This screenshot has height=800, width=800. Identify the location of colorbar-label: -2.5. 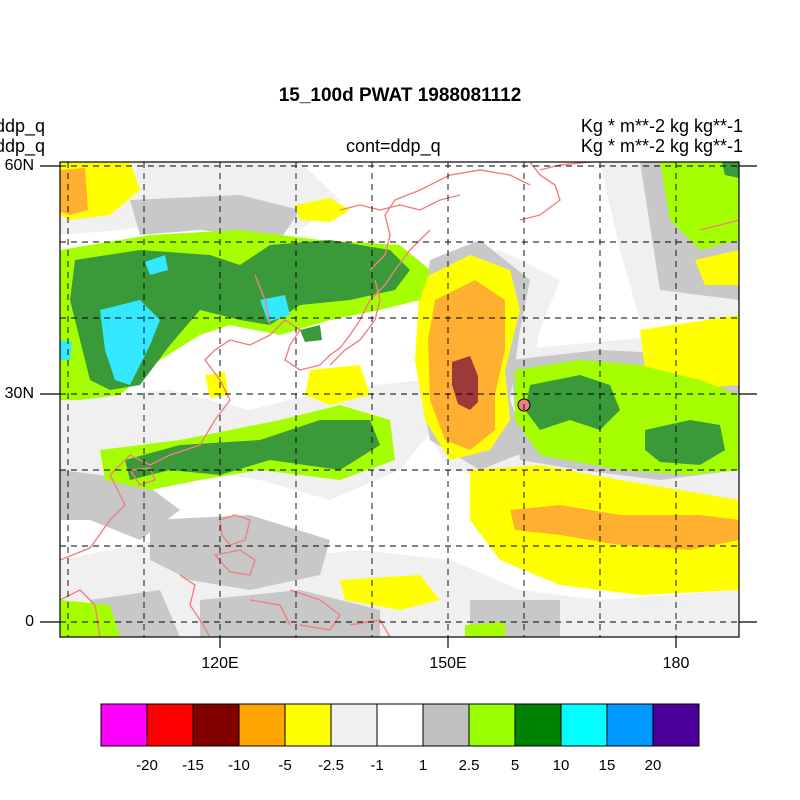
(331, 765).